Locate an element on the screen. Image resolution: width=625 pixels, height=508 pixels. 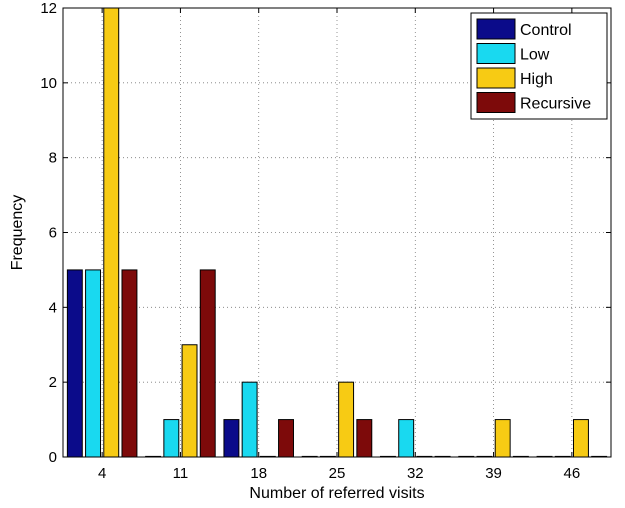
legend-swatch-low is located at coordinates (496, 53).